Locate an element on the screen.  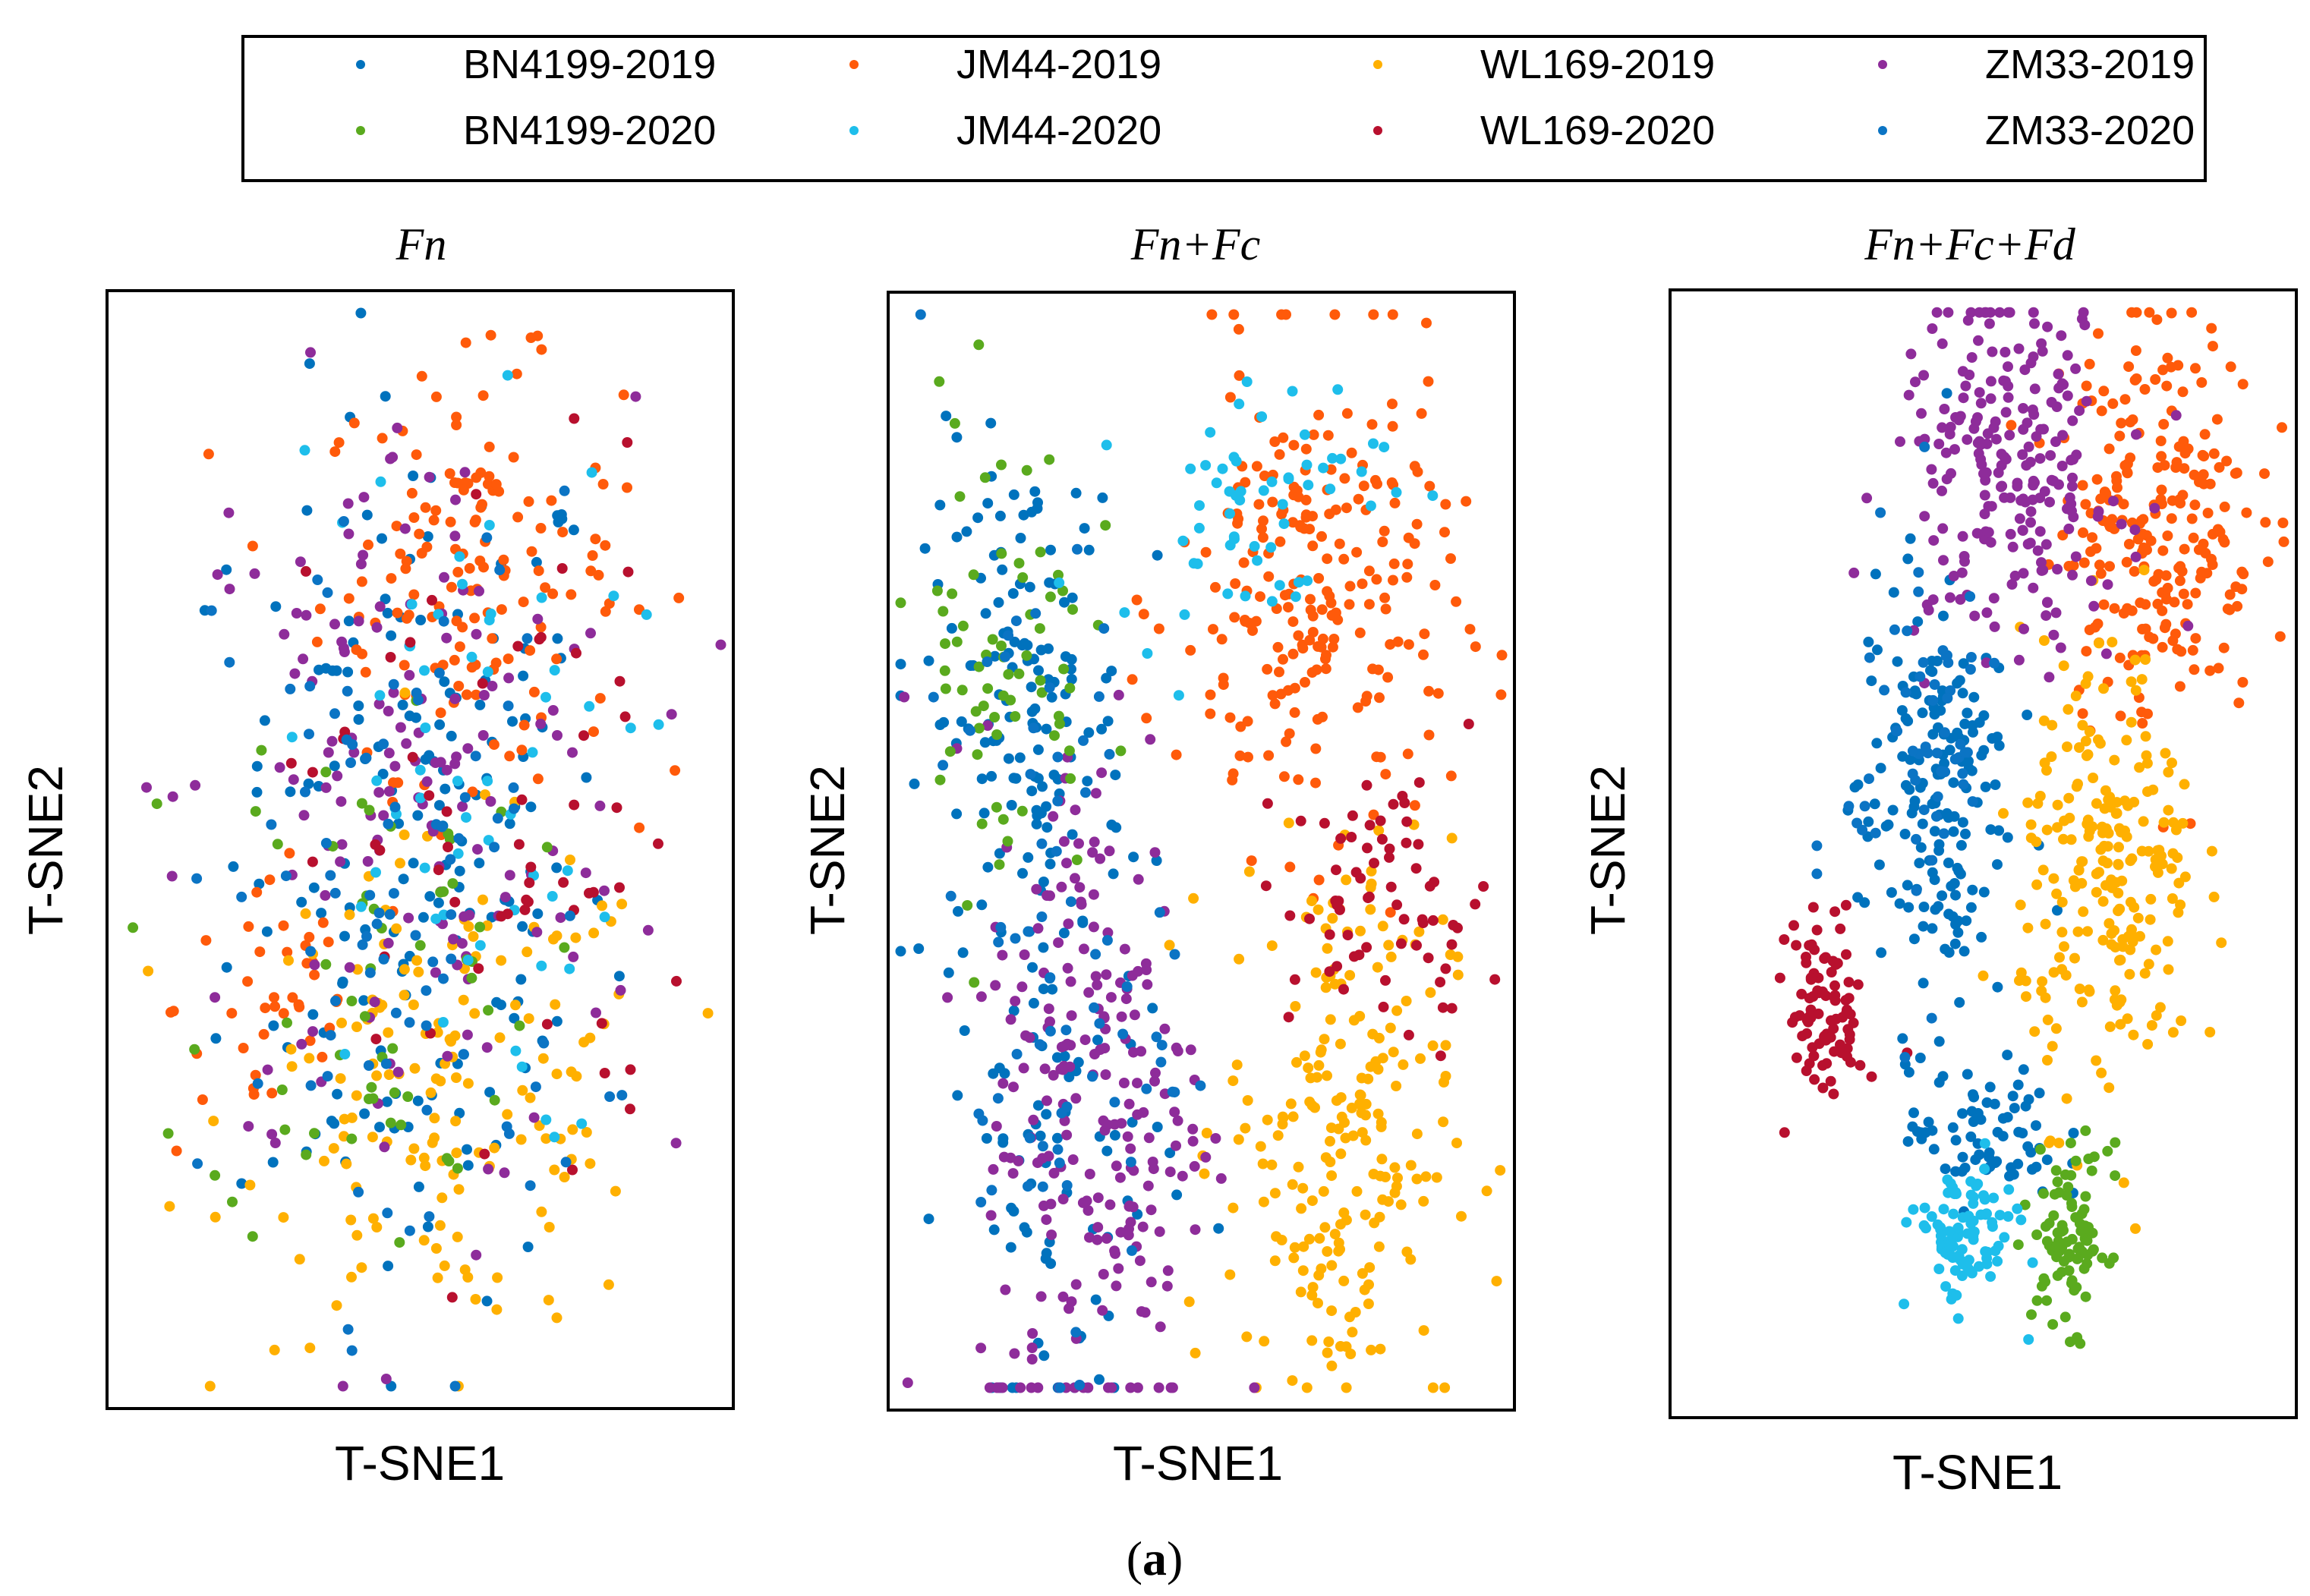
scatter-points is located at coordinates (2032, 828).